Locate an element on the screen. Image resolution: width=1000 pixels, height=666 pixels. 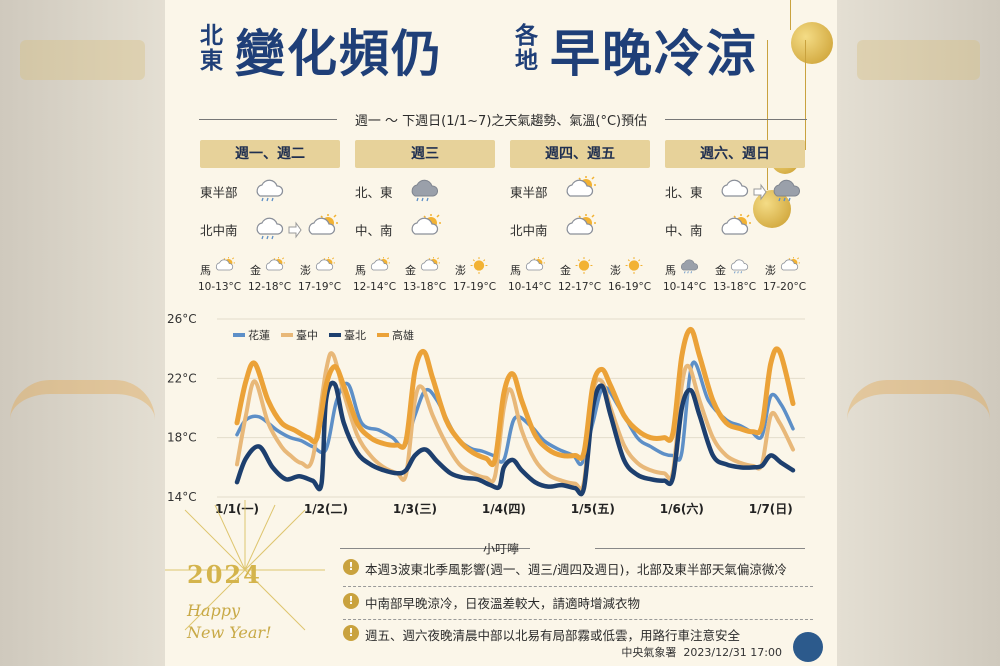
temperature-range: 17-19°C is located at coordinates (320, 287).